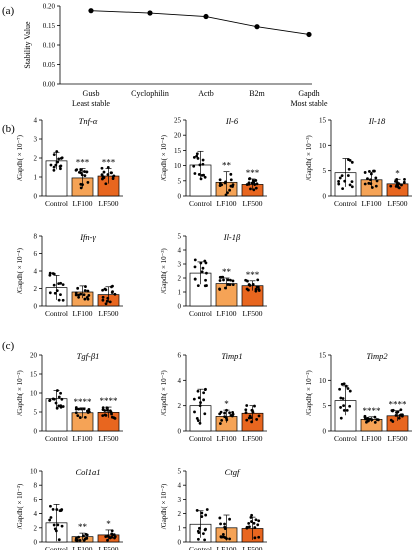 The width and height of the screenshot is (419, 550). What do you see at coordinates (180, 293) in the screenshot?
I see `y-tick-label: 1` at bounding box center [180, 293].